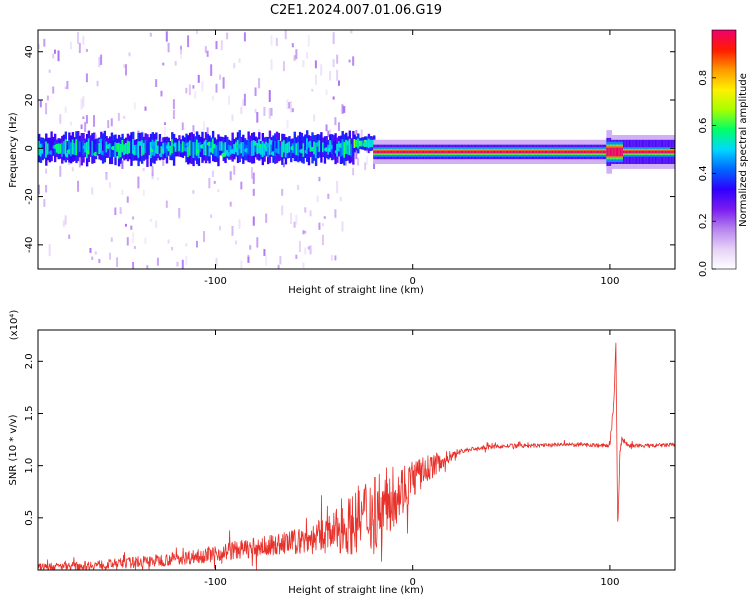 The width and height of the screenshot is (750, 600). I want to click on snr-y-tick-label: 1.5, so click(29, 414).